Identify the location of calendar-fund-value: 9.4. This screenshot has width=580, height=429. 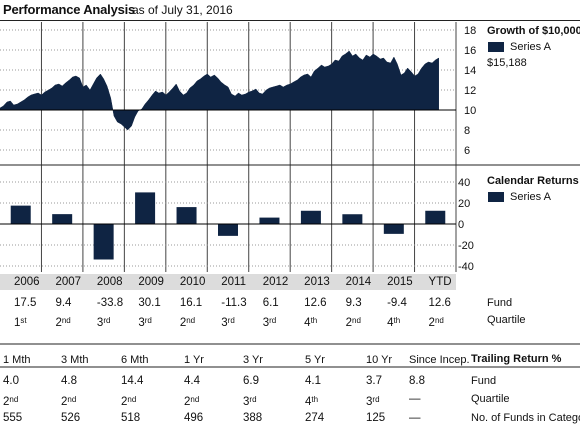
(63, 303).